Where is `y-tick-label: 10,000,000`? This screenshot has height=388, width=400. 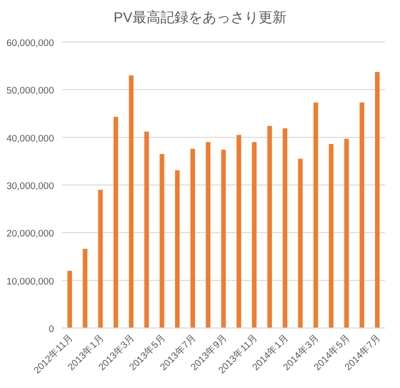 y-tick-label: 10,000,000 is located at coordinates (30, 282).